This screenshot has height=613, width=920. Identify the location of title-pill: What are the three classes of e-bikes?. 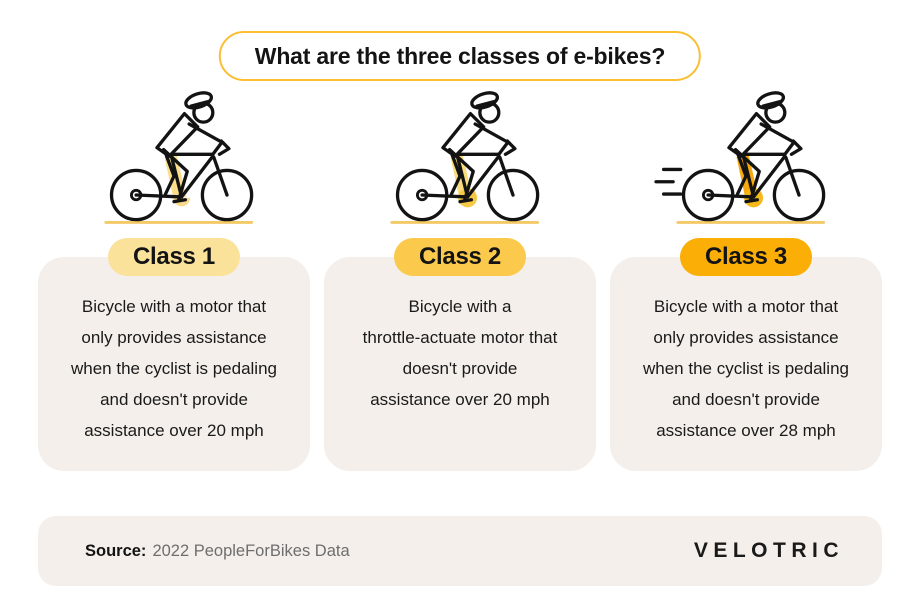
(460, 56).